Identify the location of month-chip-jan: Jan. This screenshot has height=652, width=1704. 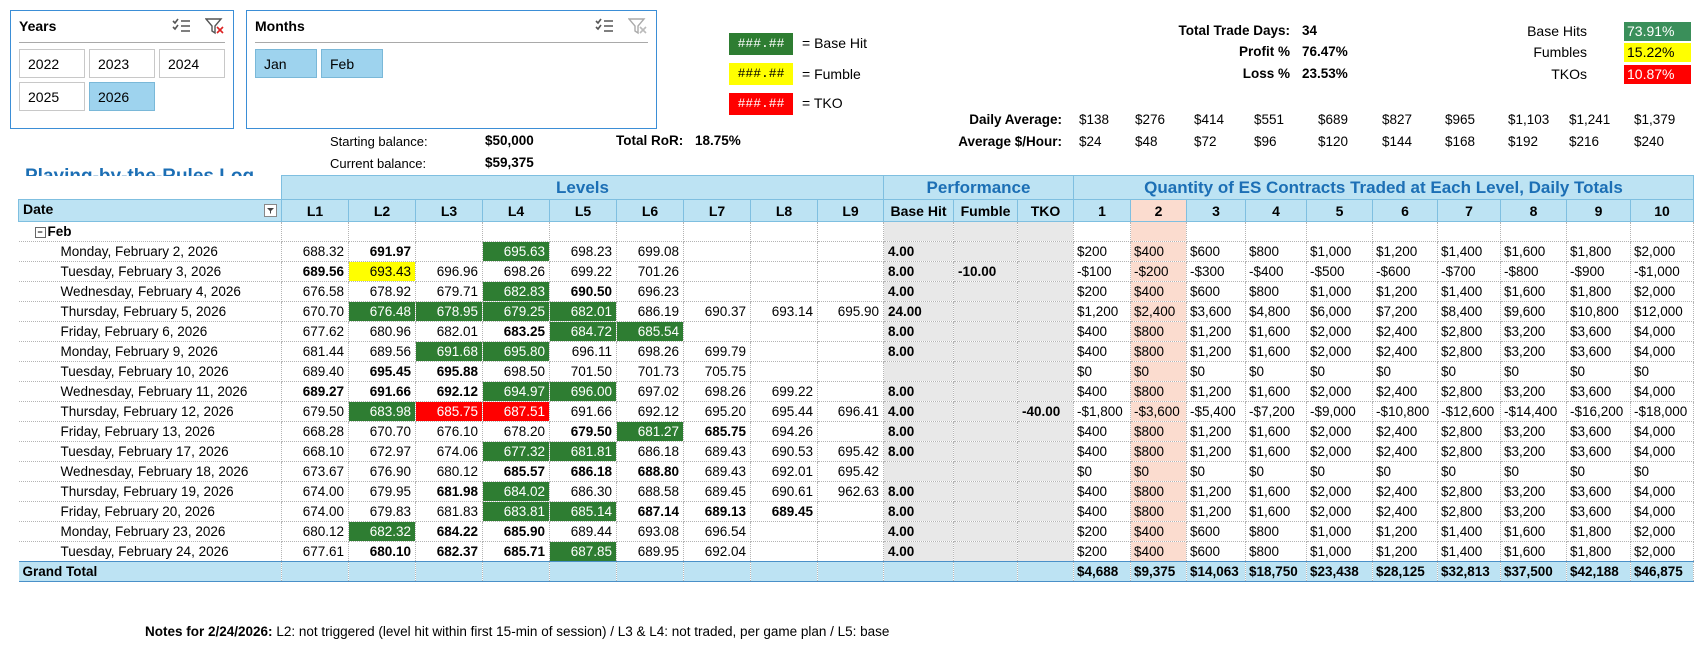
(286, 63).